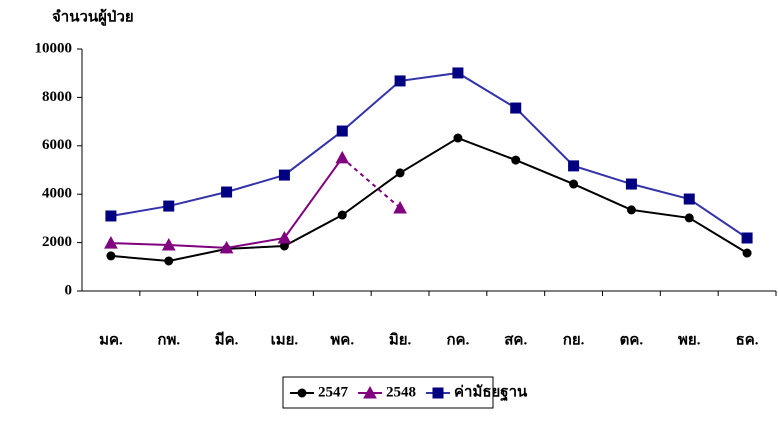 Image resolution: width=778 pixels, height=430 pixels. What do you see at coordinates (54, 48) in the screenshot?
I see `y-tick-label: 10000` at bounding box center [54, 48].